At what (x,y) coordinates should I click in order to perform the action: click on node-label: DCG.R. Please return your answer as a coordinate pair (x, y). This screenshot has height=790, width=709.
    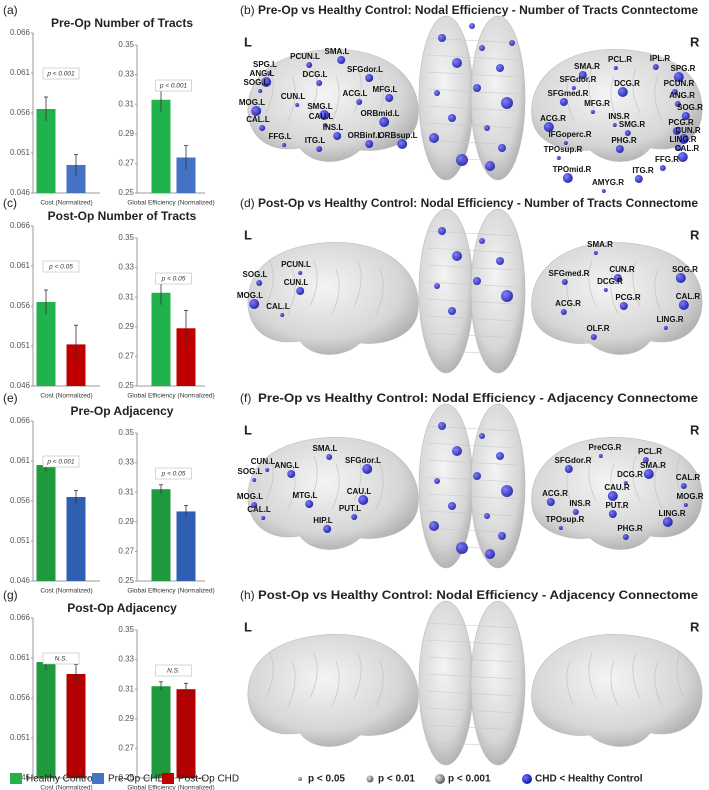
    Looking at the image, I should click on (610, 281).